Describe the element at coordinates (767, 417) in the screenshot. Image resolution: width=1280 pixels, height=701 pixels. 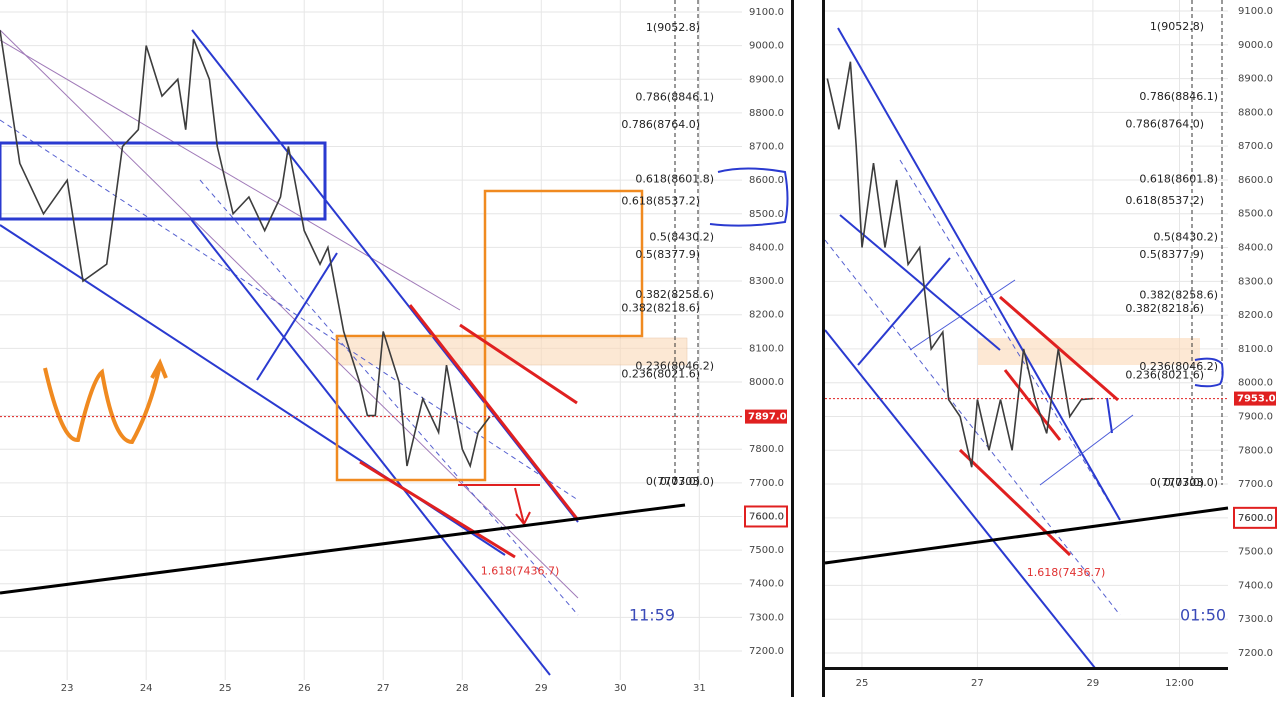
I see `last-price-label: 7897.0` at that location.